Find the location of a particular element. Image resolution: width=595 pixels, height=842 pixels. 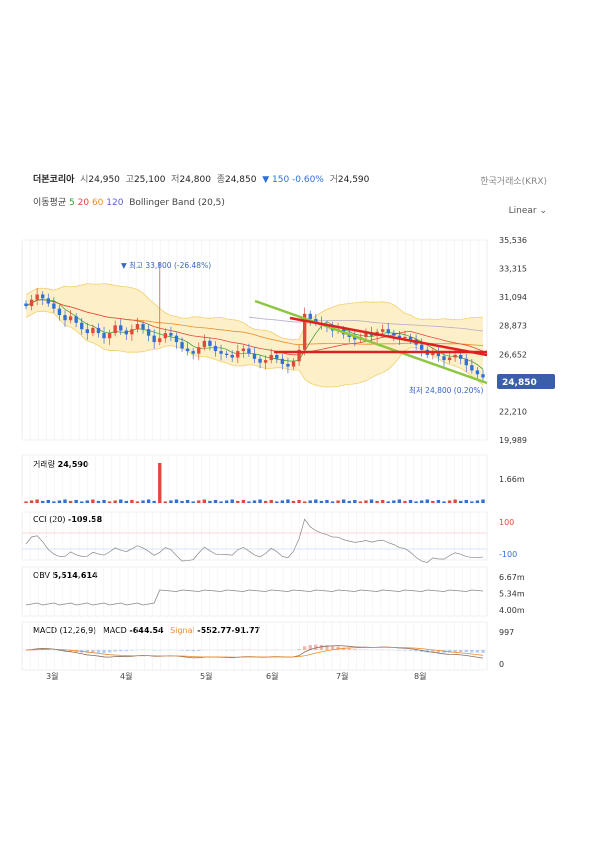

volume-panel-label: 거래량 is located at coordinates (44, 464).